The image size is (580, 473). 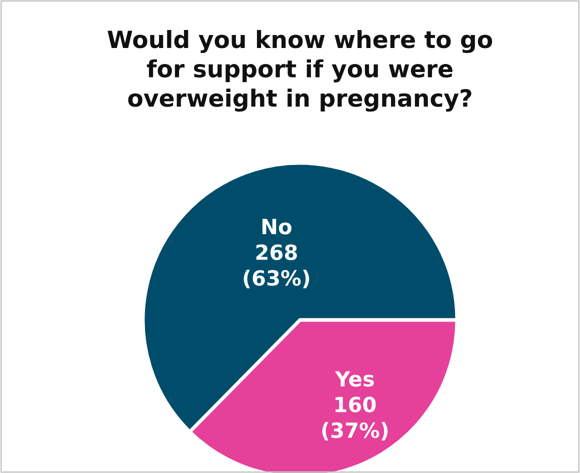 What do you see at coordinates (277, 266) in the screenshot?
I see `data-label: 268 (63%)` at bounding box center [277, 266].